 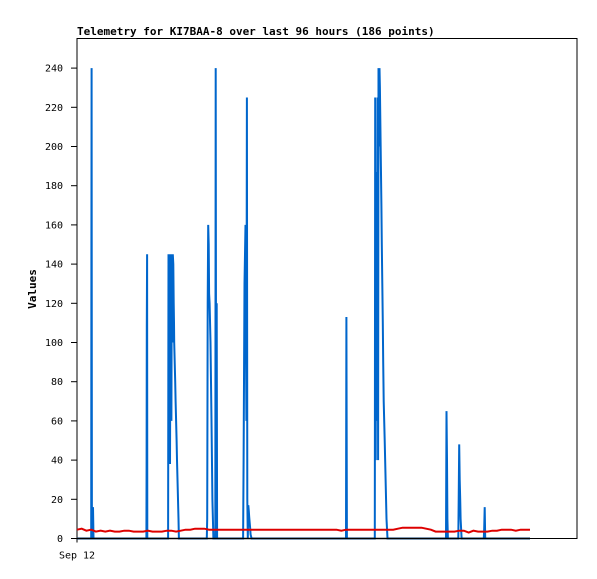 What do you see at coordinates (57, 382) in the screenshot?
I see `y-tick-label: 80` at bounding box center [57, 382].